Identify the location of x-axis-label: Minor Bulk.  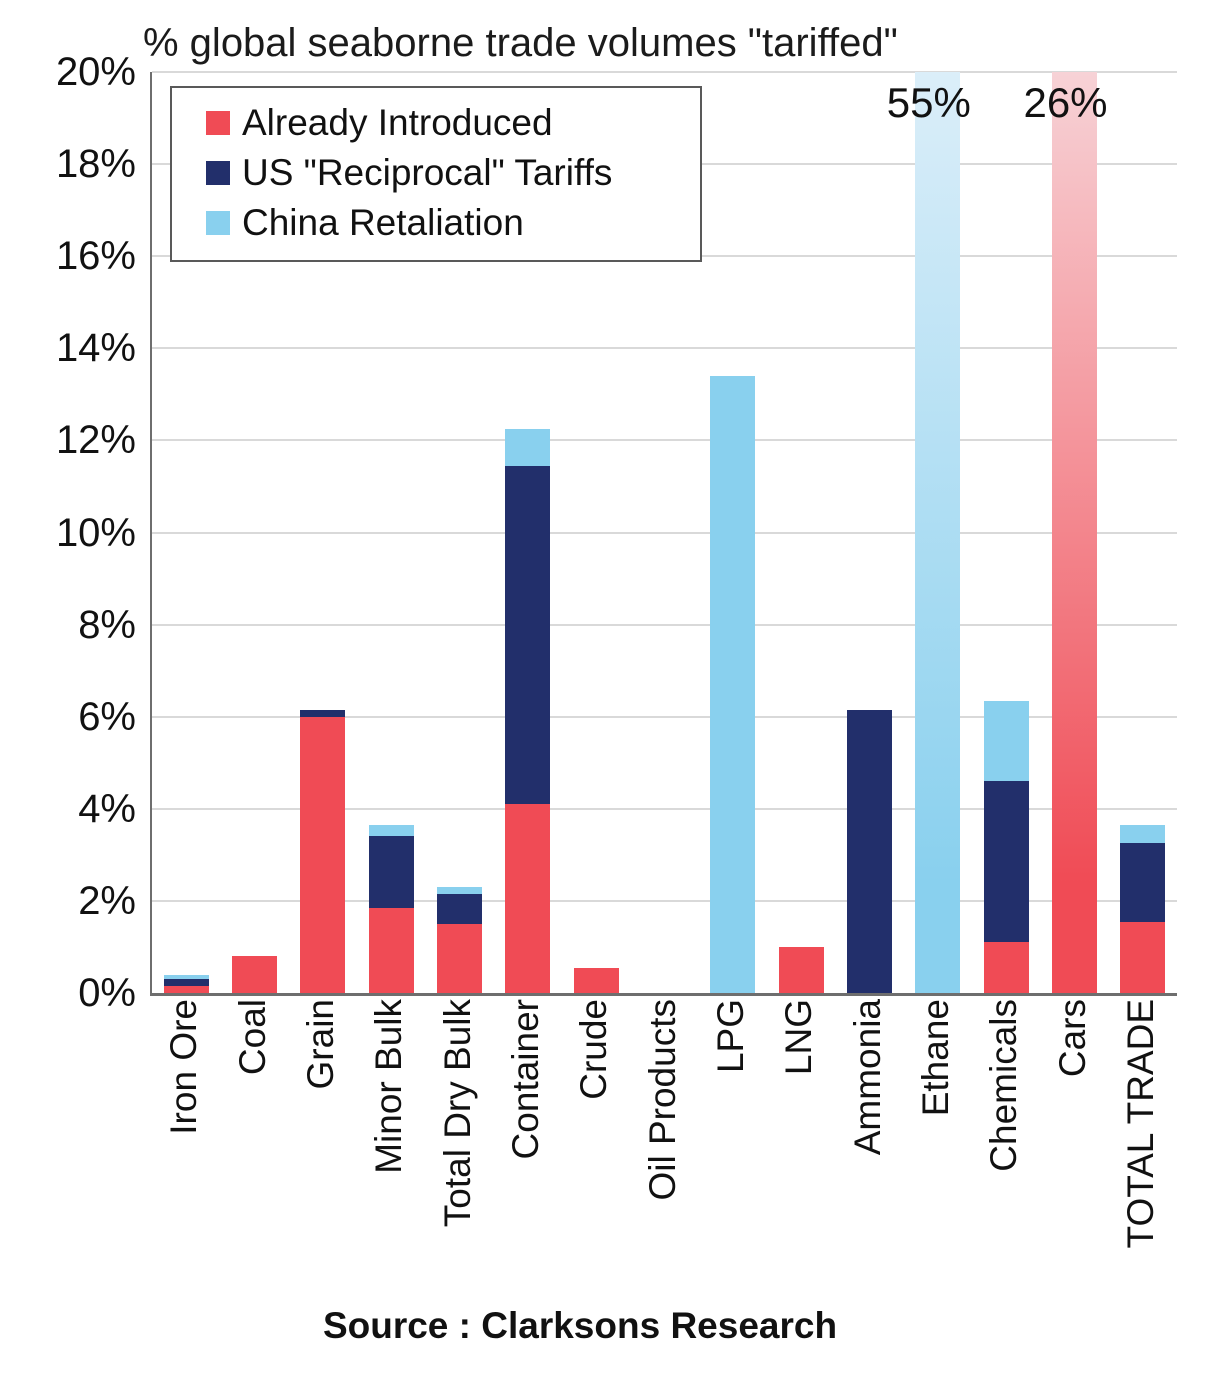
(389, 1086).